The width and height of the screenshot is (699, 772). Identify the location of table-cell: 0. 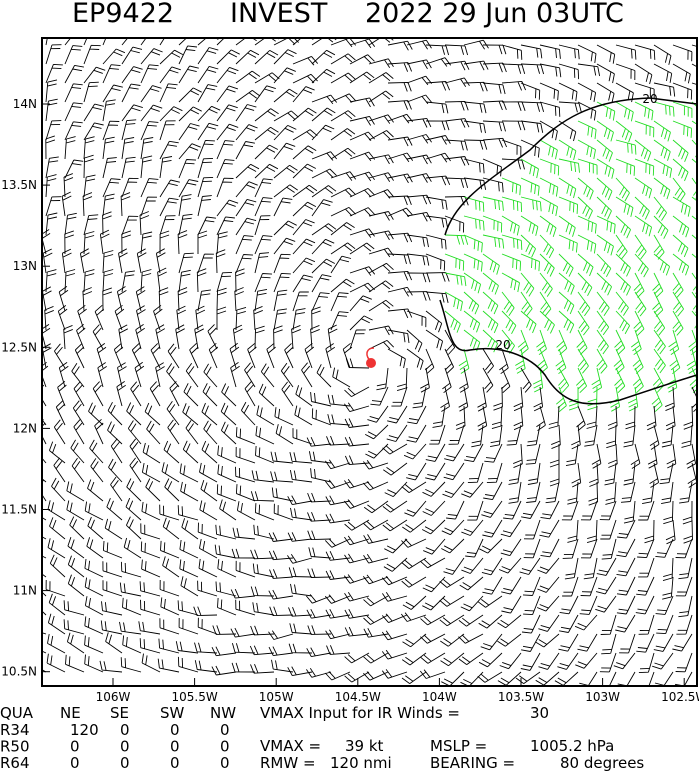
(75, 763).